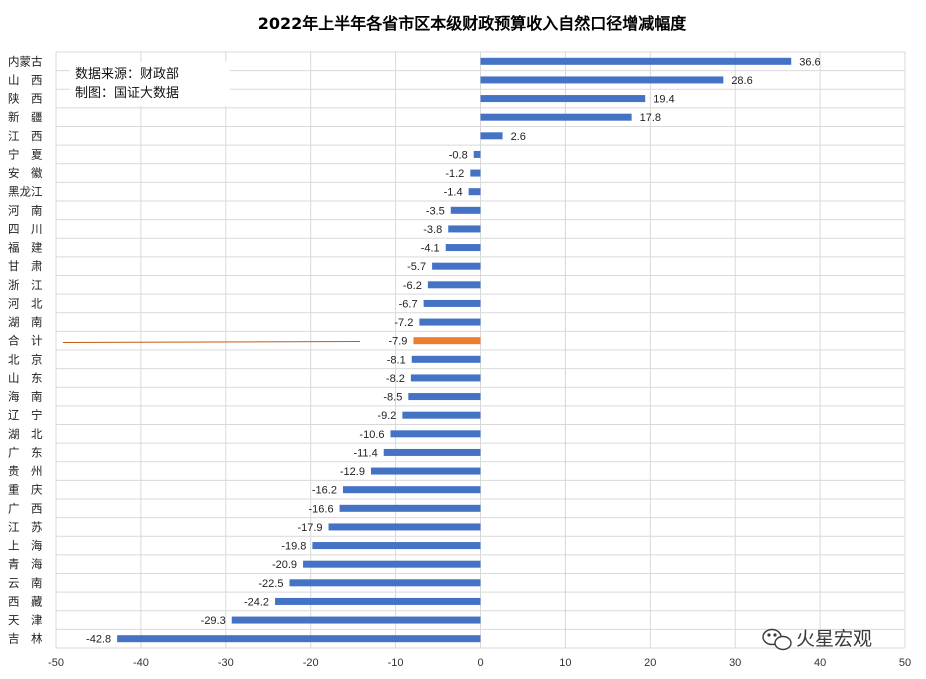 The image size is (926, 679). I want to click on category-label: 天 津, so click(25, 620).